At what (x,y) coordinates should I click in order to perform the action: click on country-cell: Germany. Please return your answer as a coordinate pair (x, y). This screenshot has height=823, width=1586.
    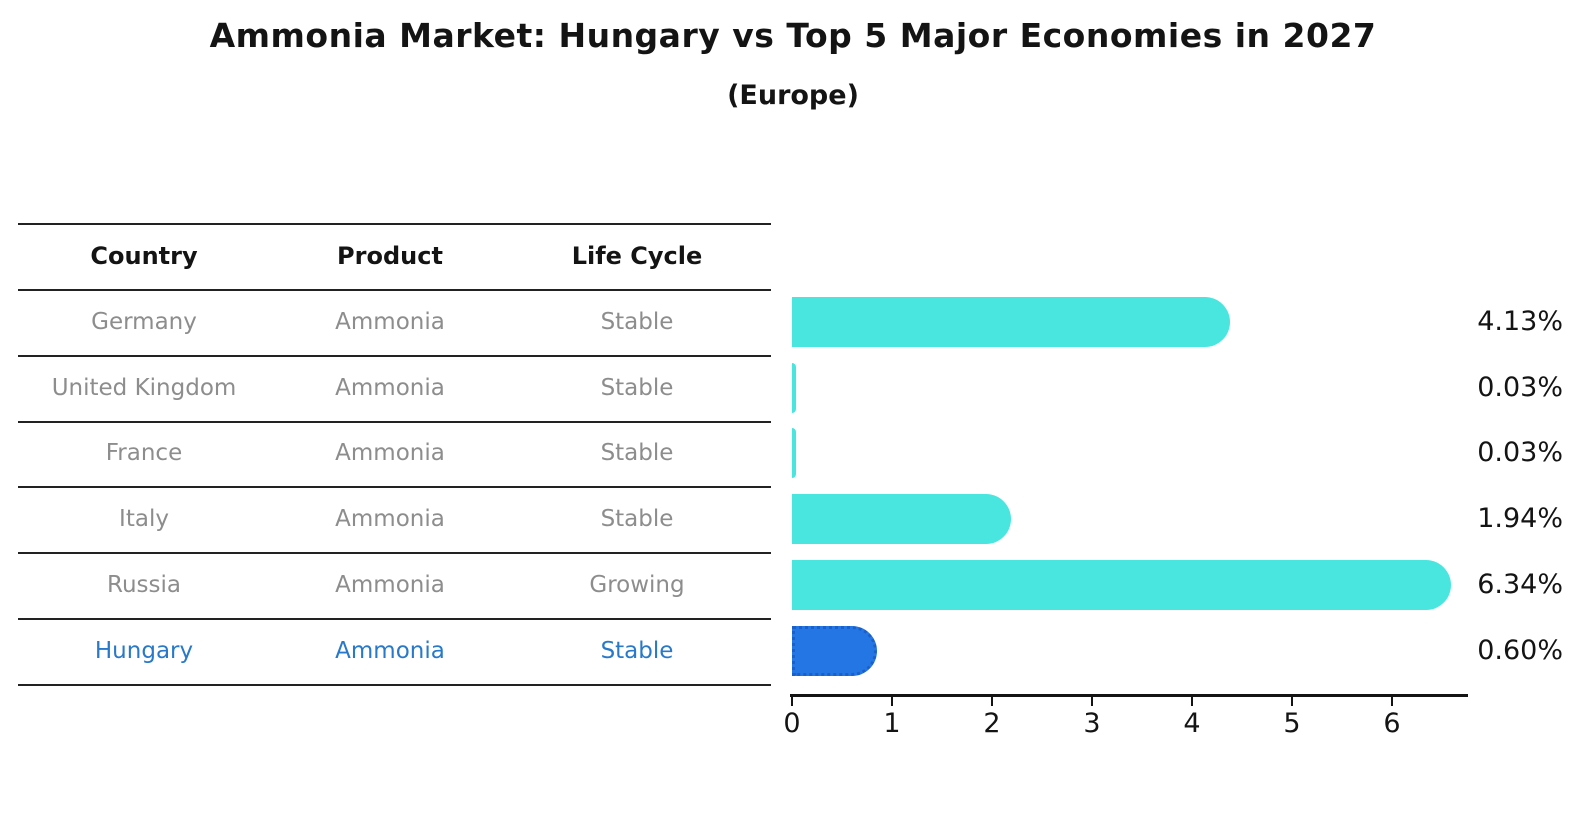
    Looking at the image, I should click on (144, 322).